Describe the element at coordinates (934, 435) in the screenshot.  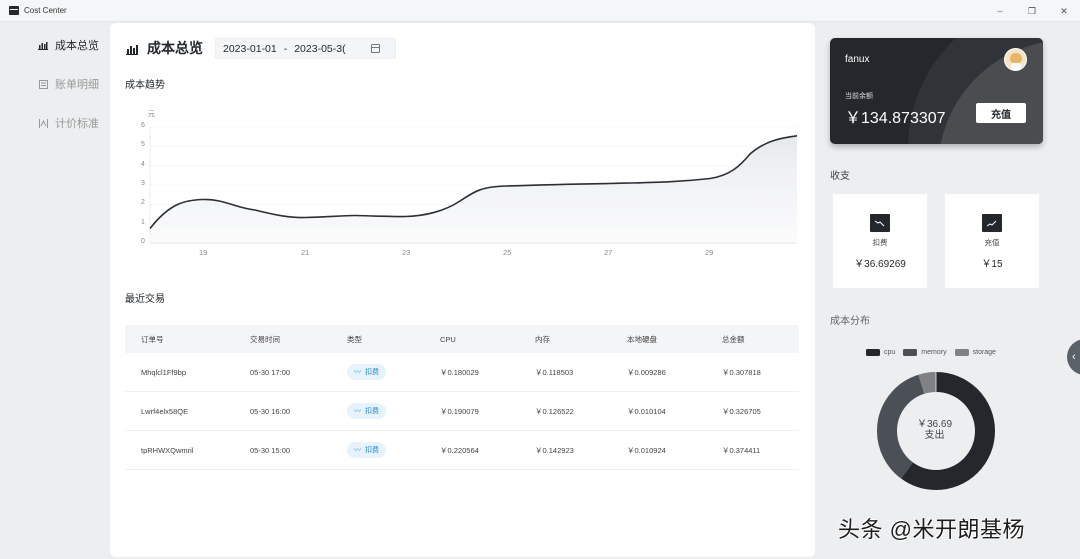
I see `donut-center-caption: 支出` at that location.